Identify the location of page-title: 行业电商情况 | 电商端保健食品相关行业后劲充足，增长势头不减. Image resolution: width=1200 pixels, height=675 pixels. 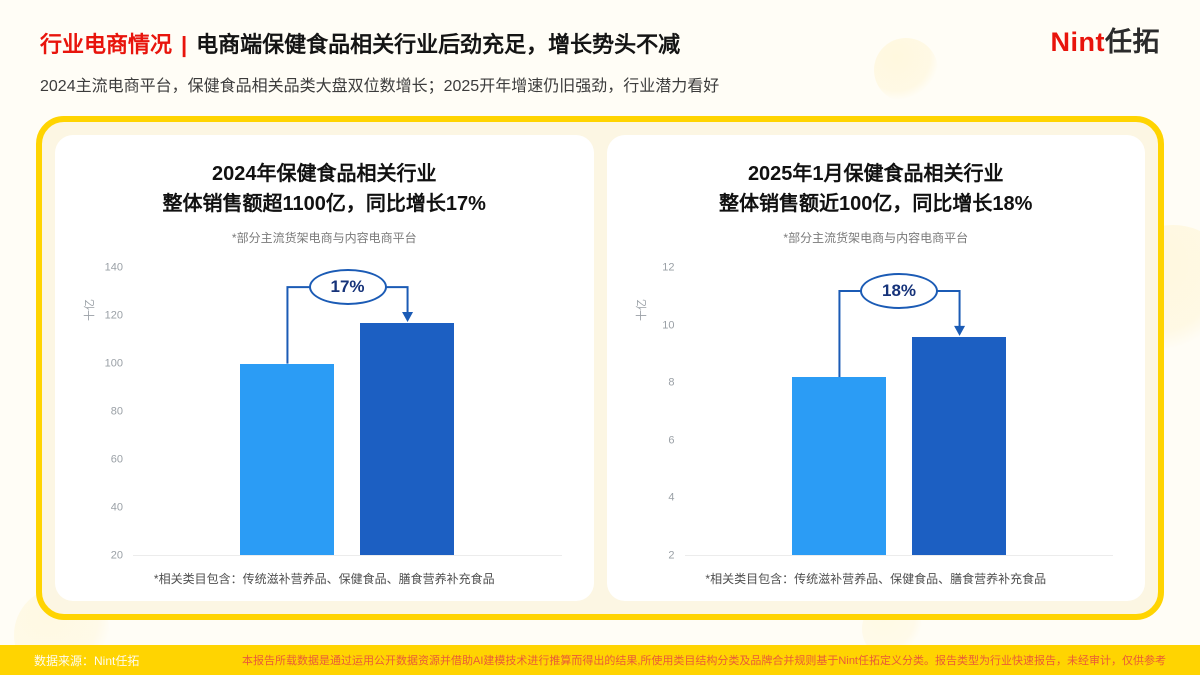
(360, 43).